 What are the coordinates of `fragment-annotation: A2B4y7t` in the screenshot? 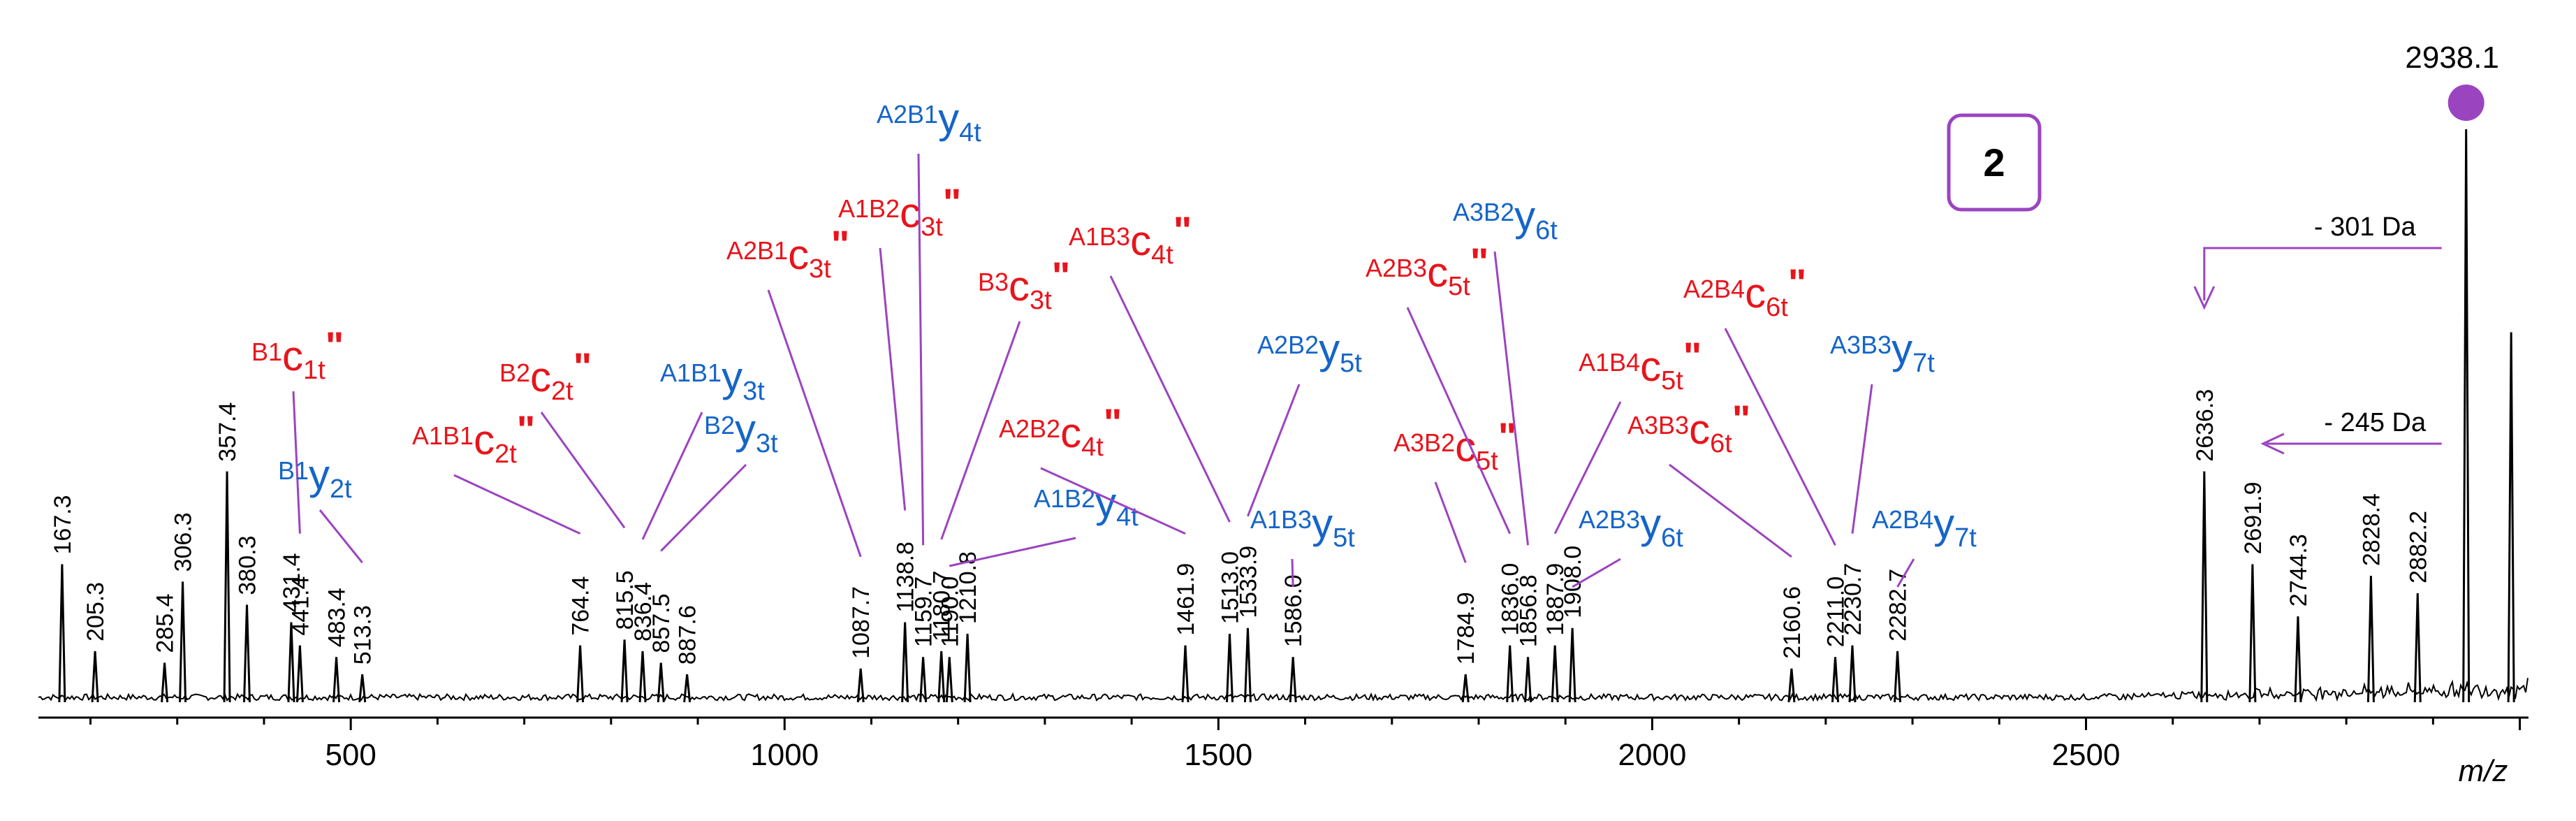 It's located at (1924, 526).